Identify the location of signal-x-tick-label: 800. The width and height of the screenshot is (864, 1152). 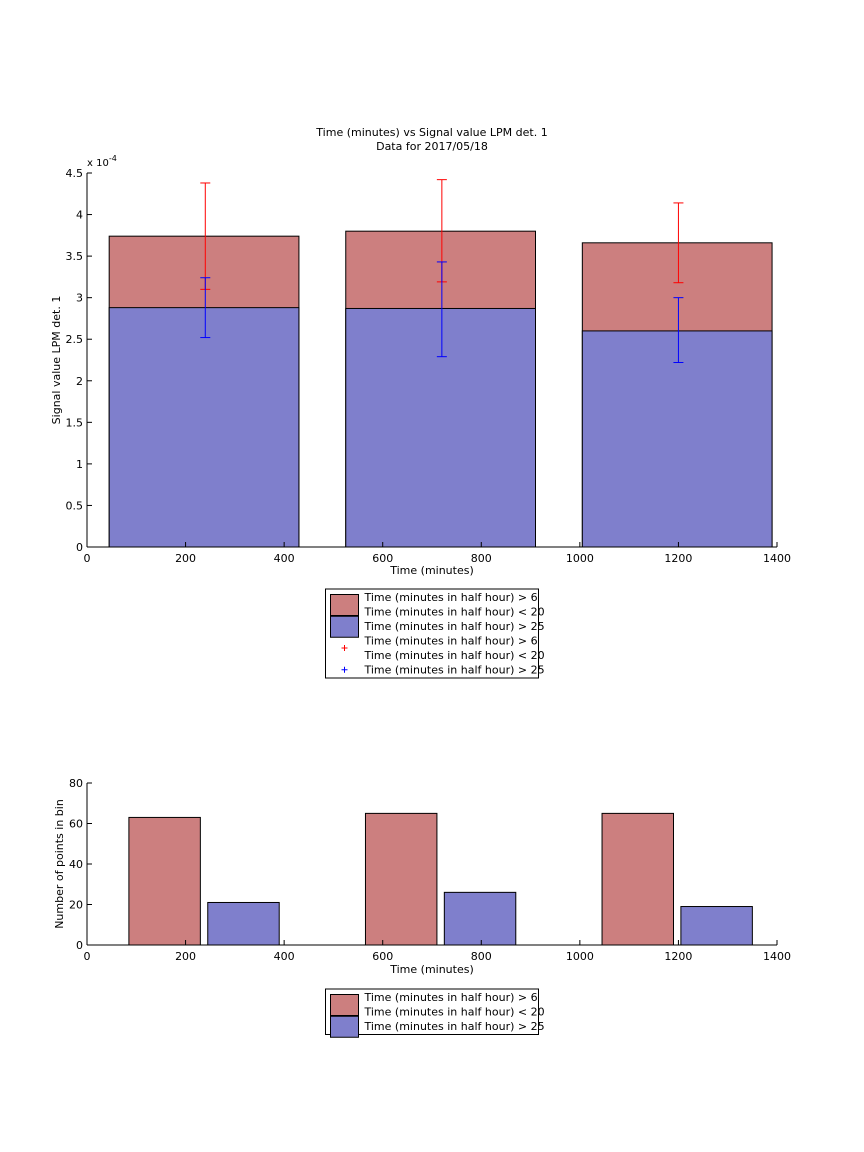
(481, 558).